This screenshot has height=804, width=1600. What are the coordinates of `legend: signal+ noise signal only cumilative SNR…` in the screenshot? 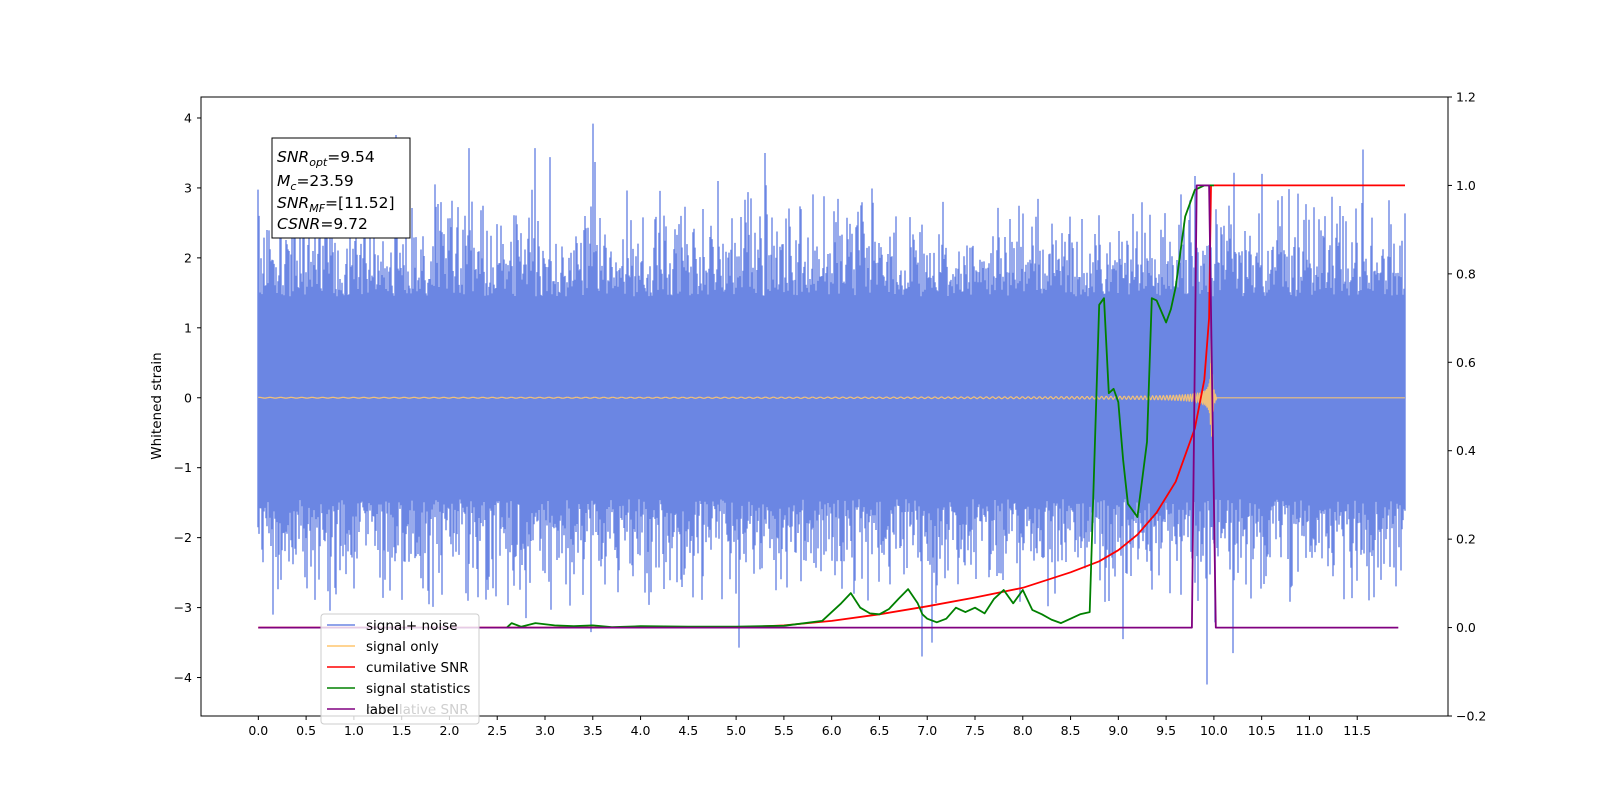 It's located at (400, 669).